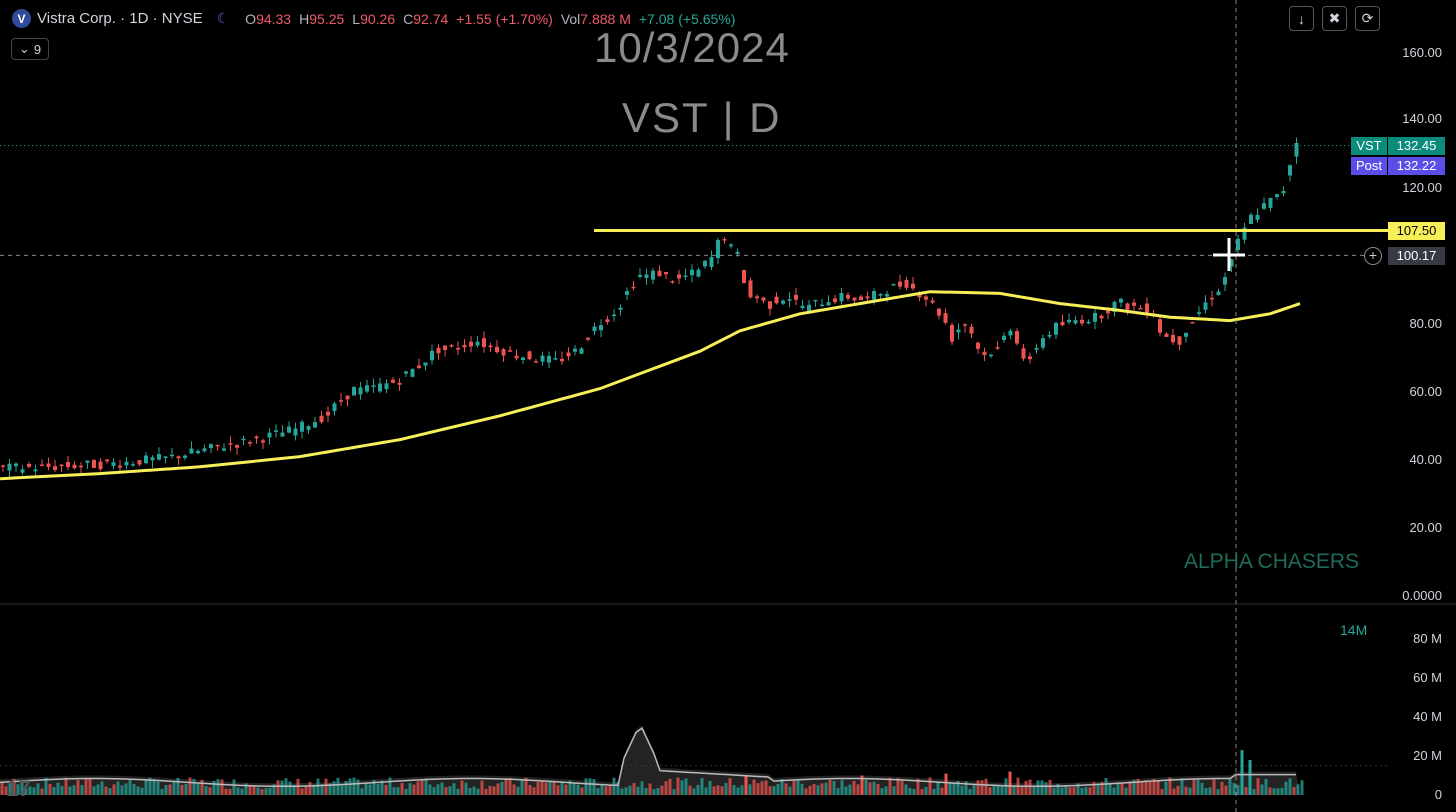  Describe the element at coordinates (1438, 794) in the screenshot. I see `volume-tick: 0` at that location.